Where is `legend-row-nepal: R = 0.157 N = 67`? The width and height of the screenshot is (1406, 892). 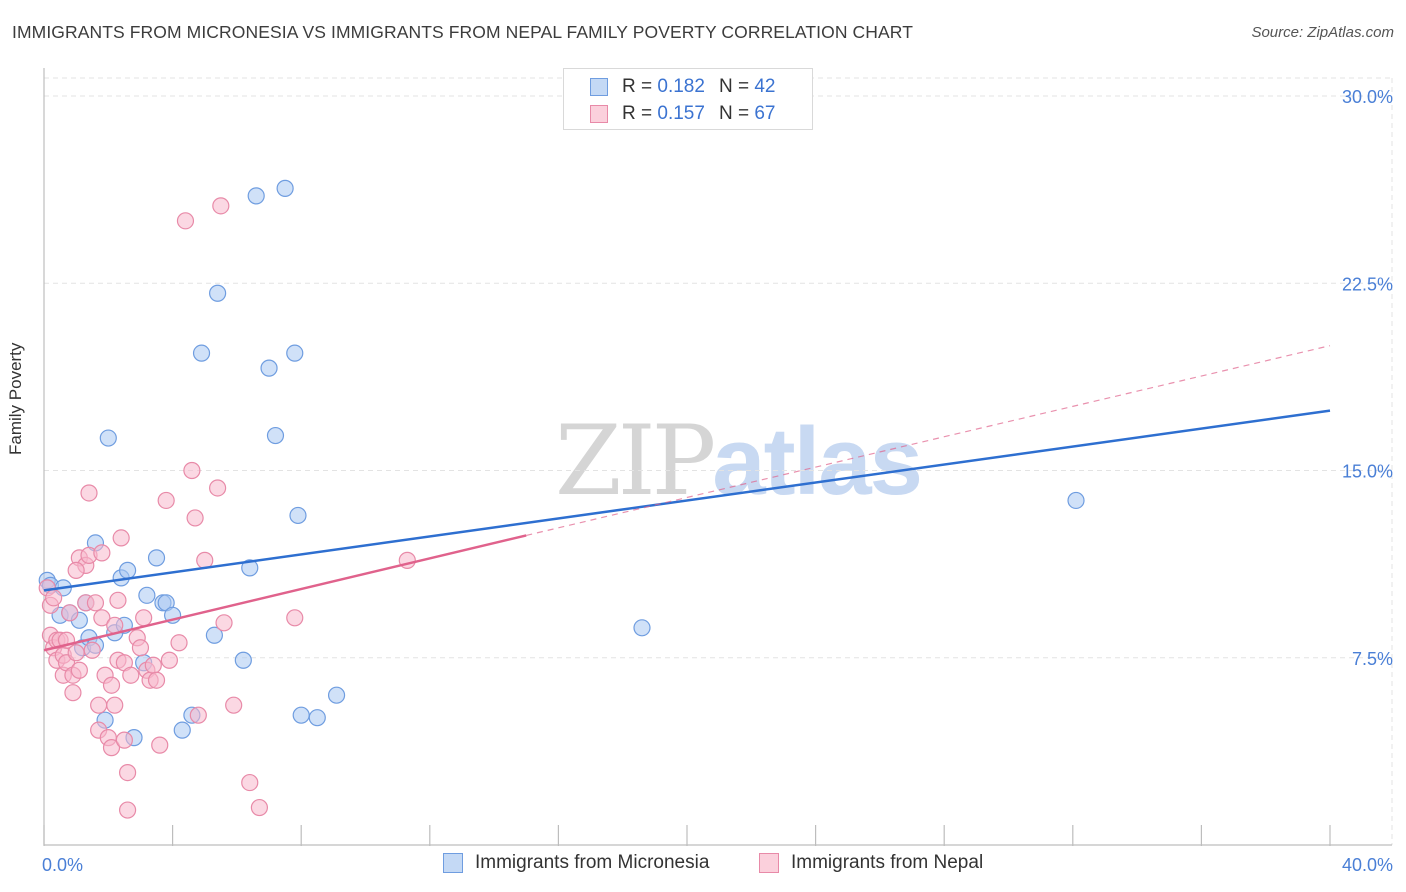 legend-row-nepal: R = 0.157 N = 67 is located at coordinates (682, 114).